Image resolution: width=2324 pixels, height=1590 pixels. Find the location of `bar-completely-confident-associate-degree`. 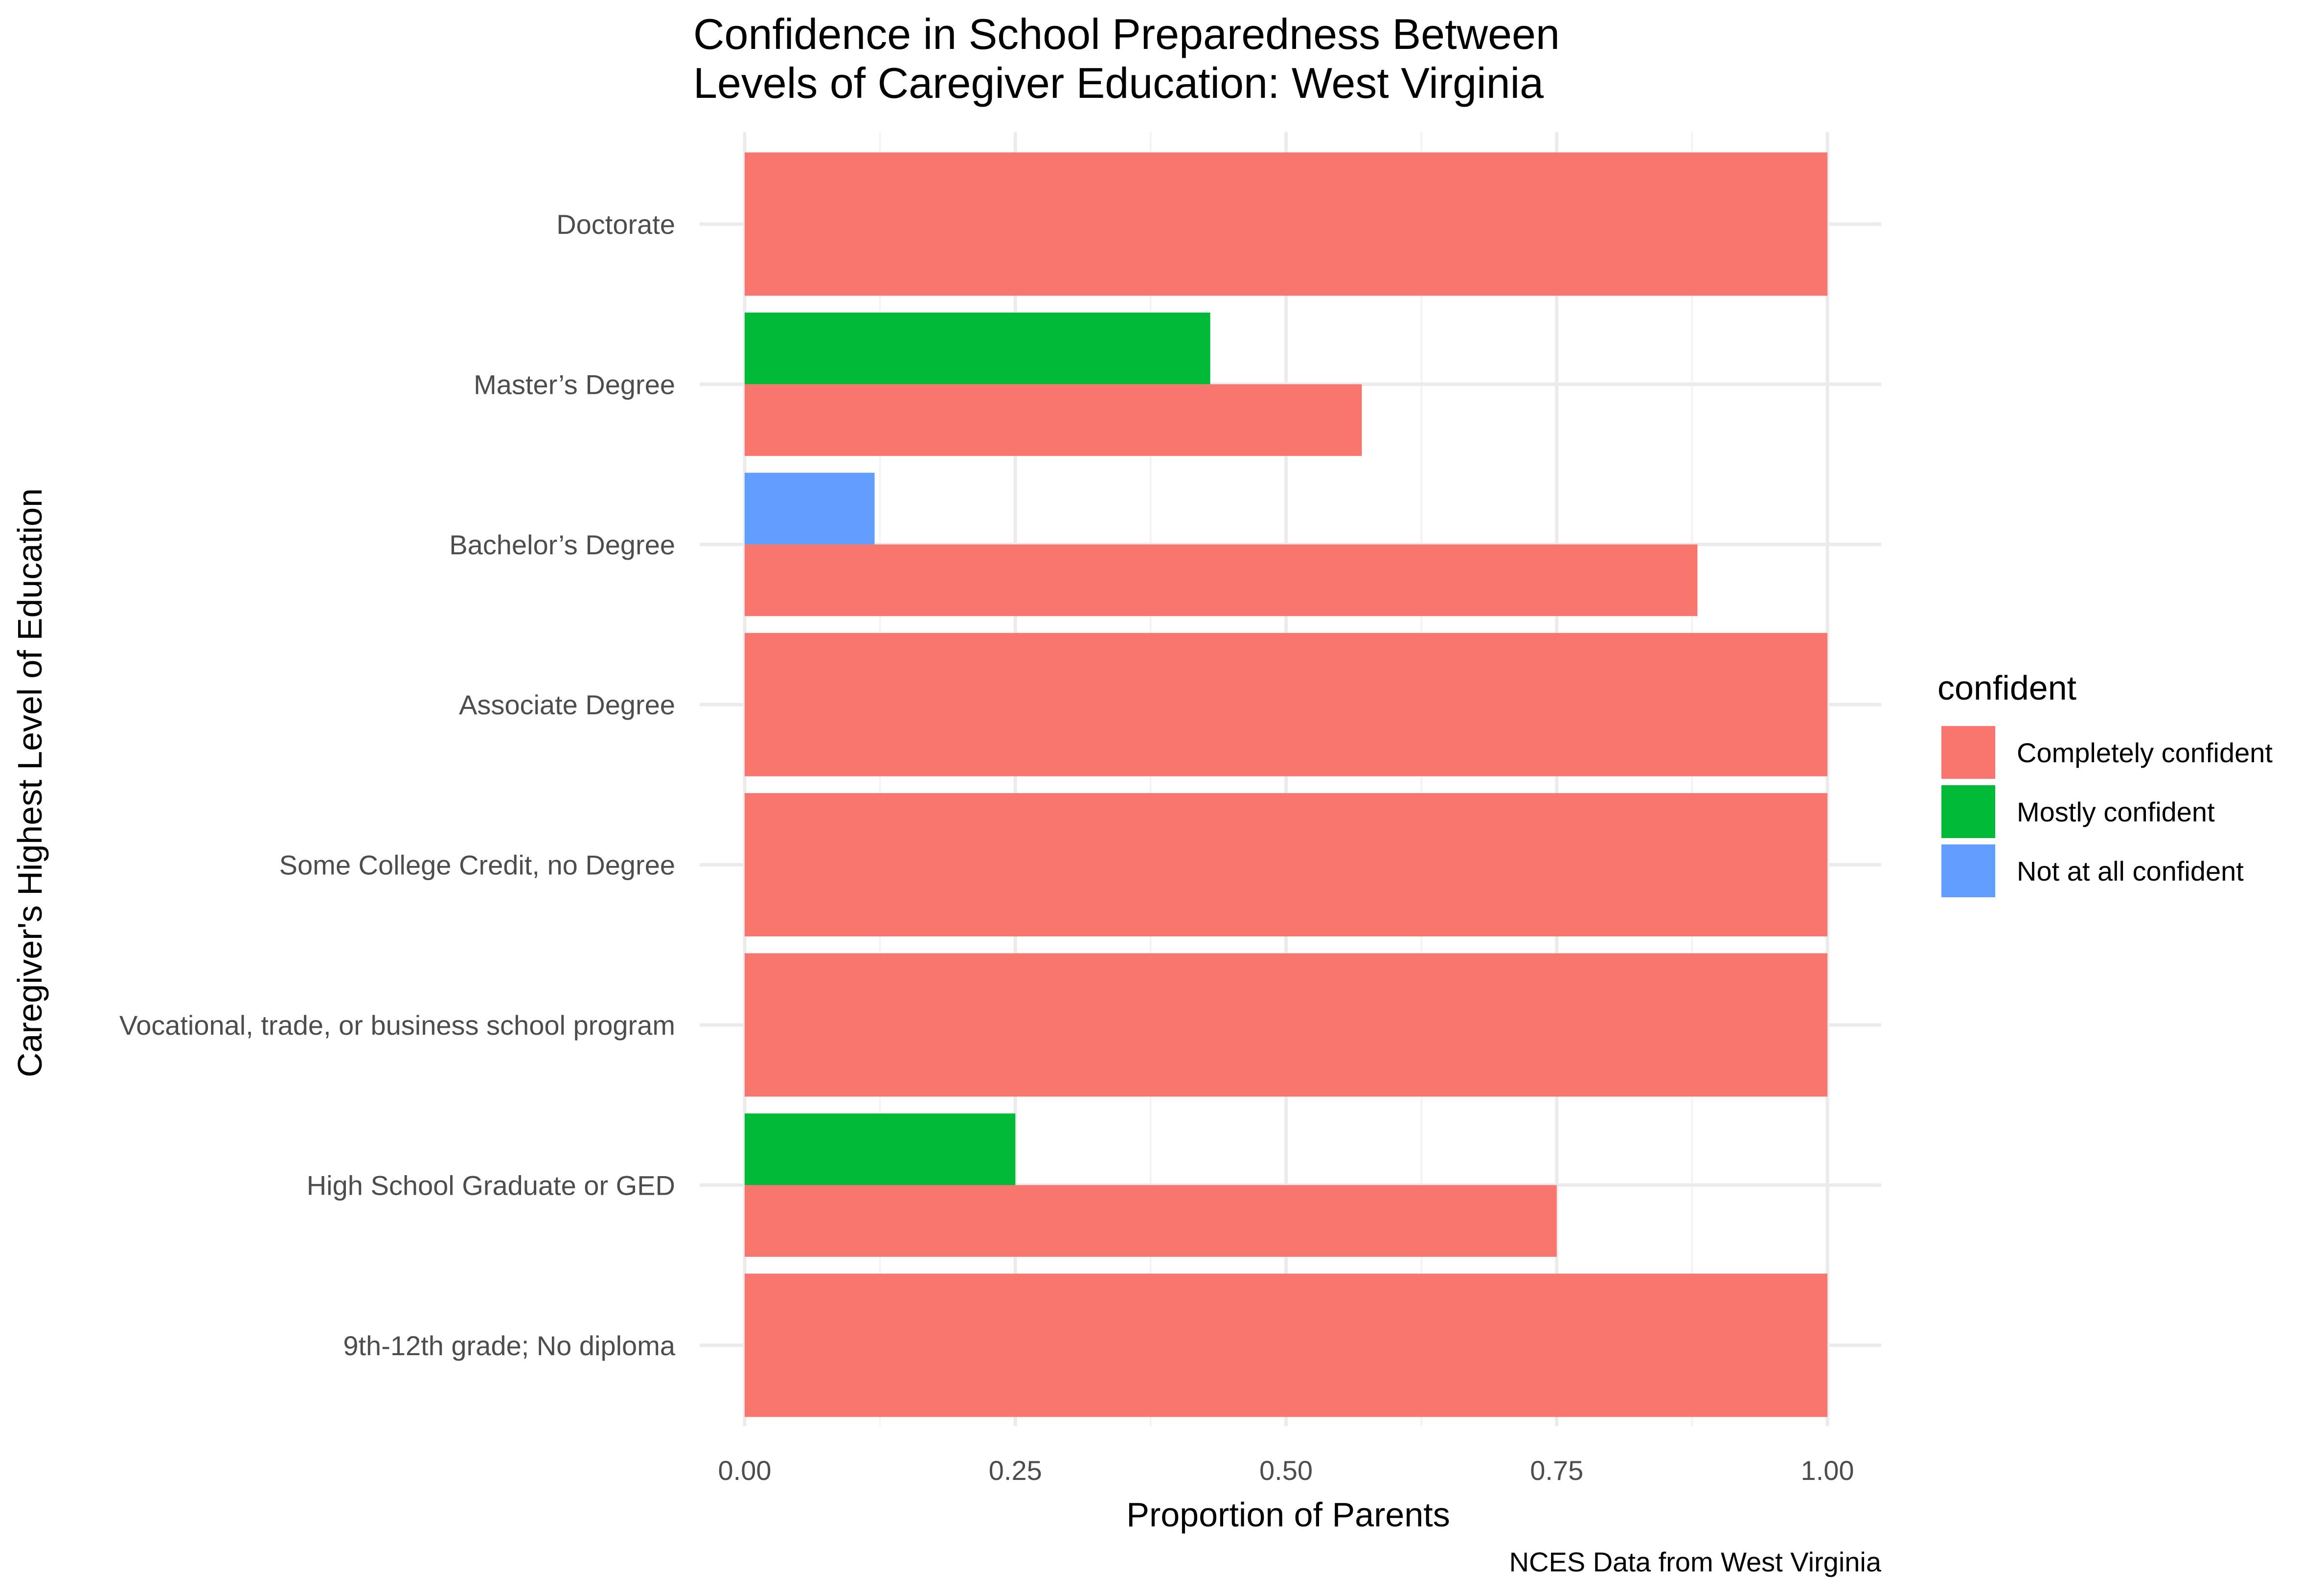

bar-completely-confident-associate-degree is located at coordinates (1286, 705).